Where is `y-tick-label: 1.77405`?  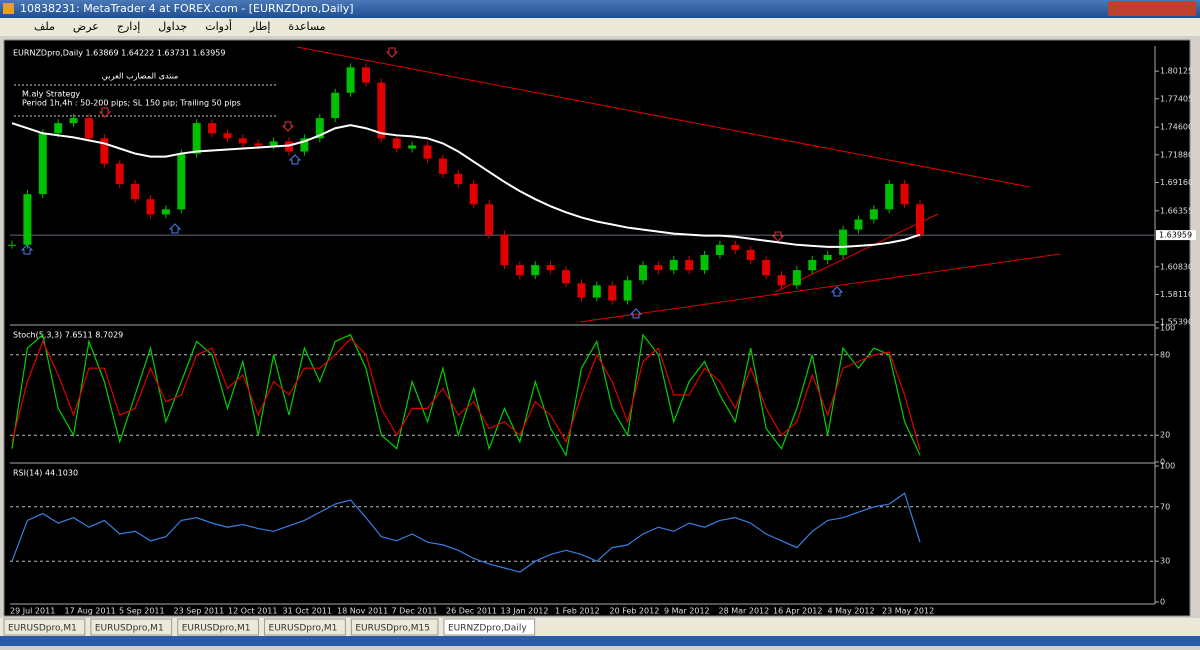 y-tick-label: 1.77405 is located at coordinates (1176, 98).